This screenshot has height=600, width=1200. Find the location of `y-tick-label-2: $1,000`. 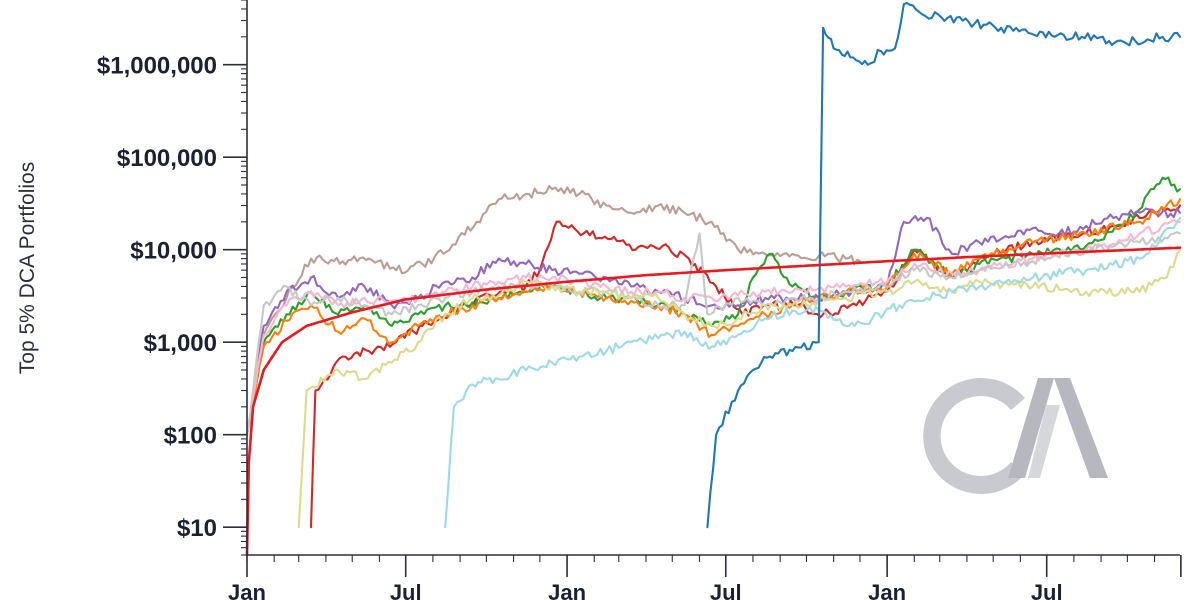

y-tick-label-2: $1,000 is located at coordinates (180, 343).